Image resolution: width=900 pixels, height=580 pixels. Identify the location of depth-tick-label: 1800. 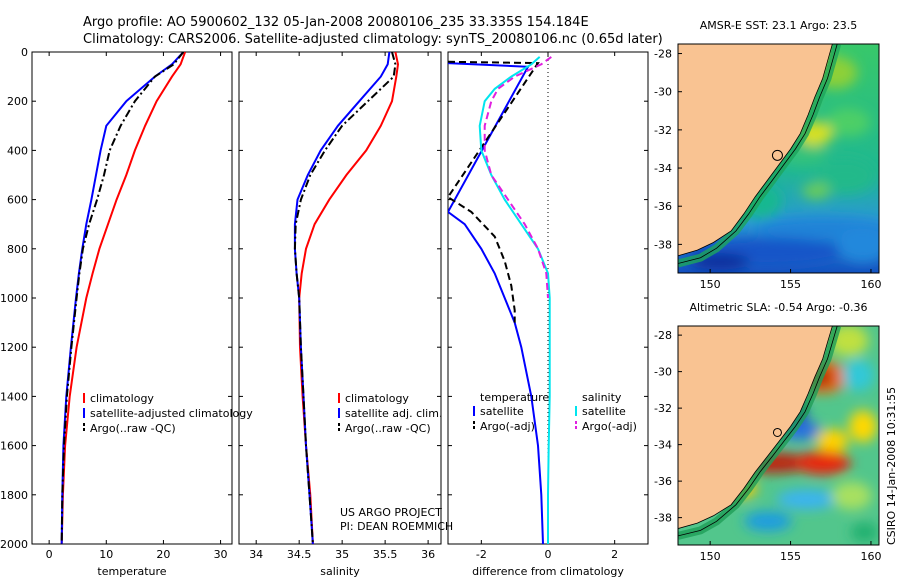
(14, 495).